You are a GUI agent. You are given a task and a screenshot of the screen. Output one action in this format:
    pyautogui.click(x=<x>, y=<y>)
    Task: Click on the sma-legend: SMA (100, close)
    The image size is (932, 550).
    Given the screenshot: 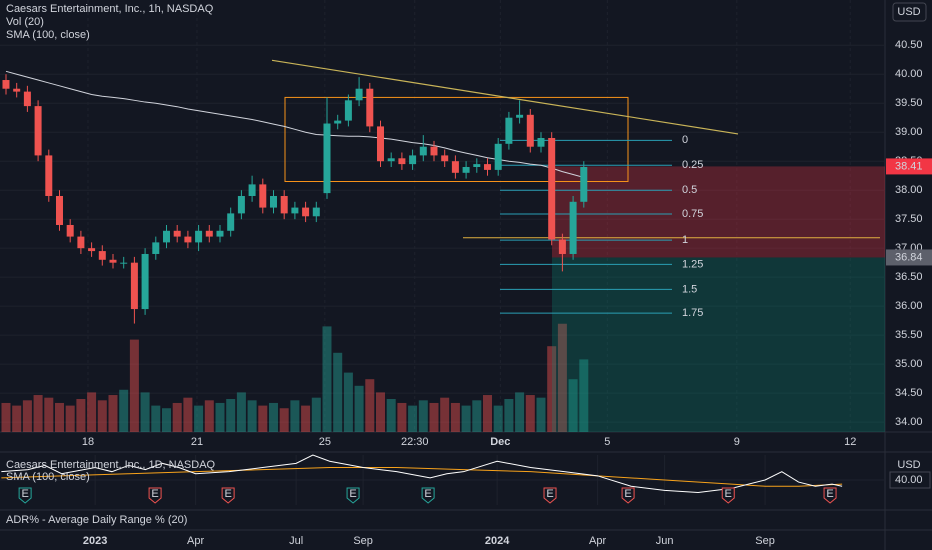 What is the action you would take?
    pyautogui.click(x=48, y=35)
    